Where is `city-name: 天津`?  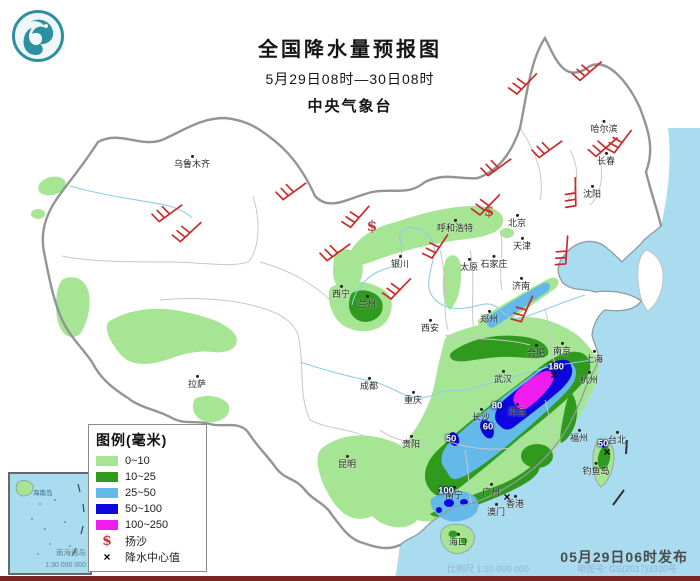 city-name: 天津 is located at coordinates (522, 245).